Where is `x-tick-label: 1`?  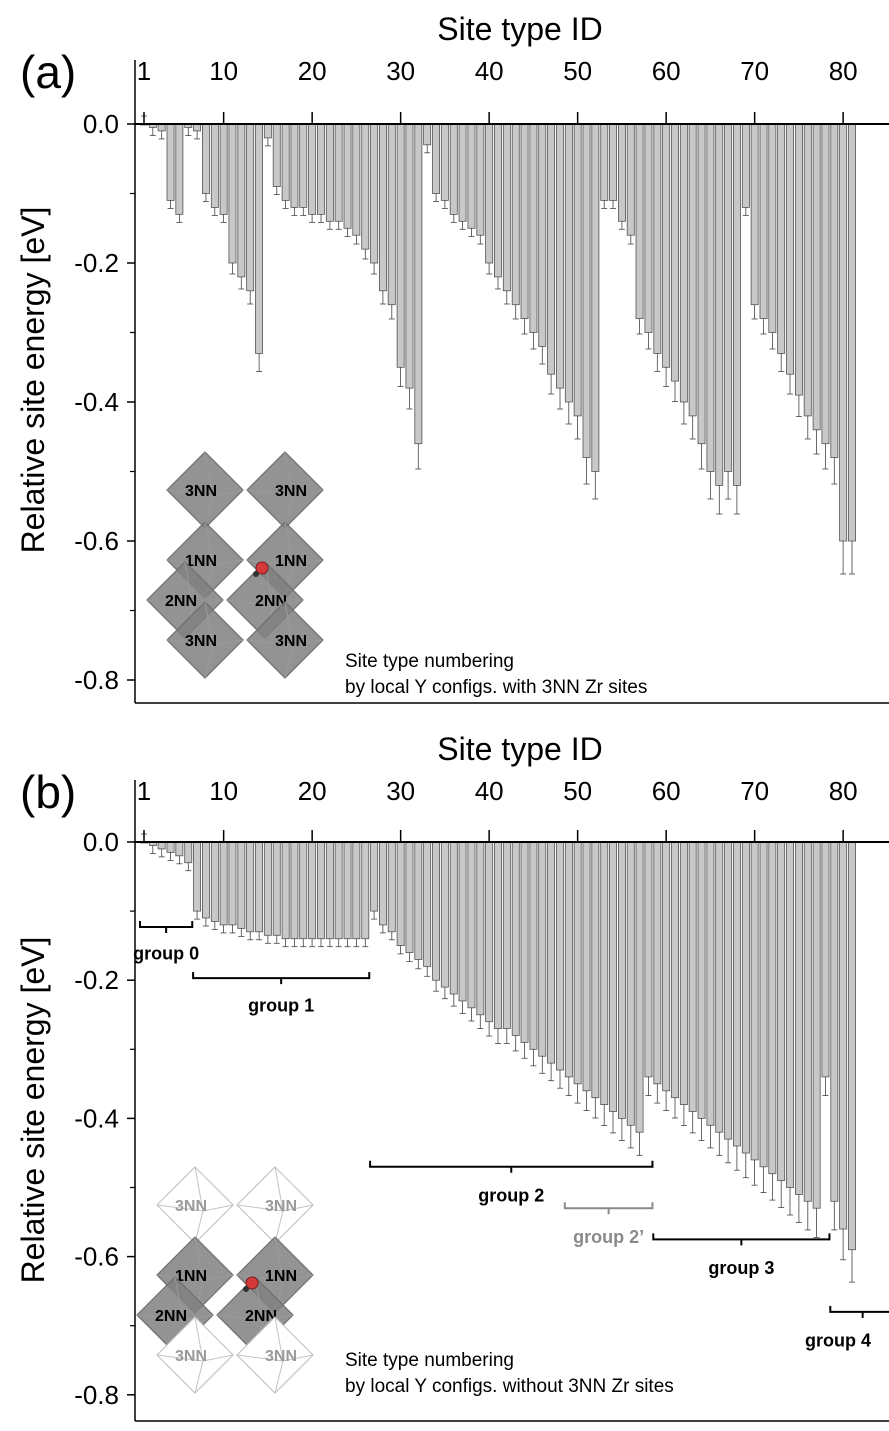 x-tick-label: 1 is located at coordinates (144, 71).